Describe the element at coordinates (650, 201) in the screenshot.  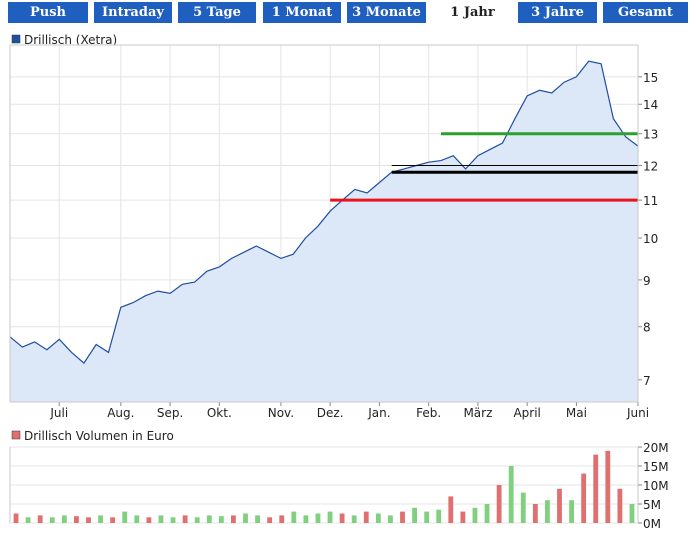
I see `y-tick-label: 11` at that location.